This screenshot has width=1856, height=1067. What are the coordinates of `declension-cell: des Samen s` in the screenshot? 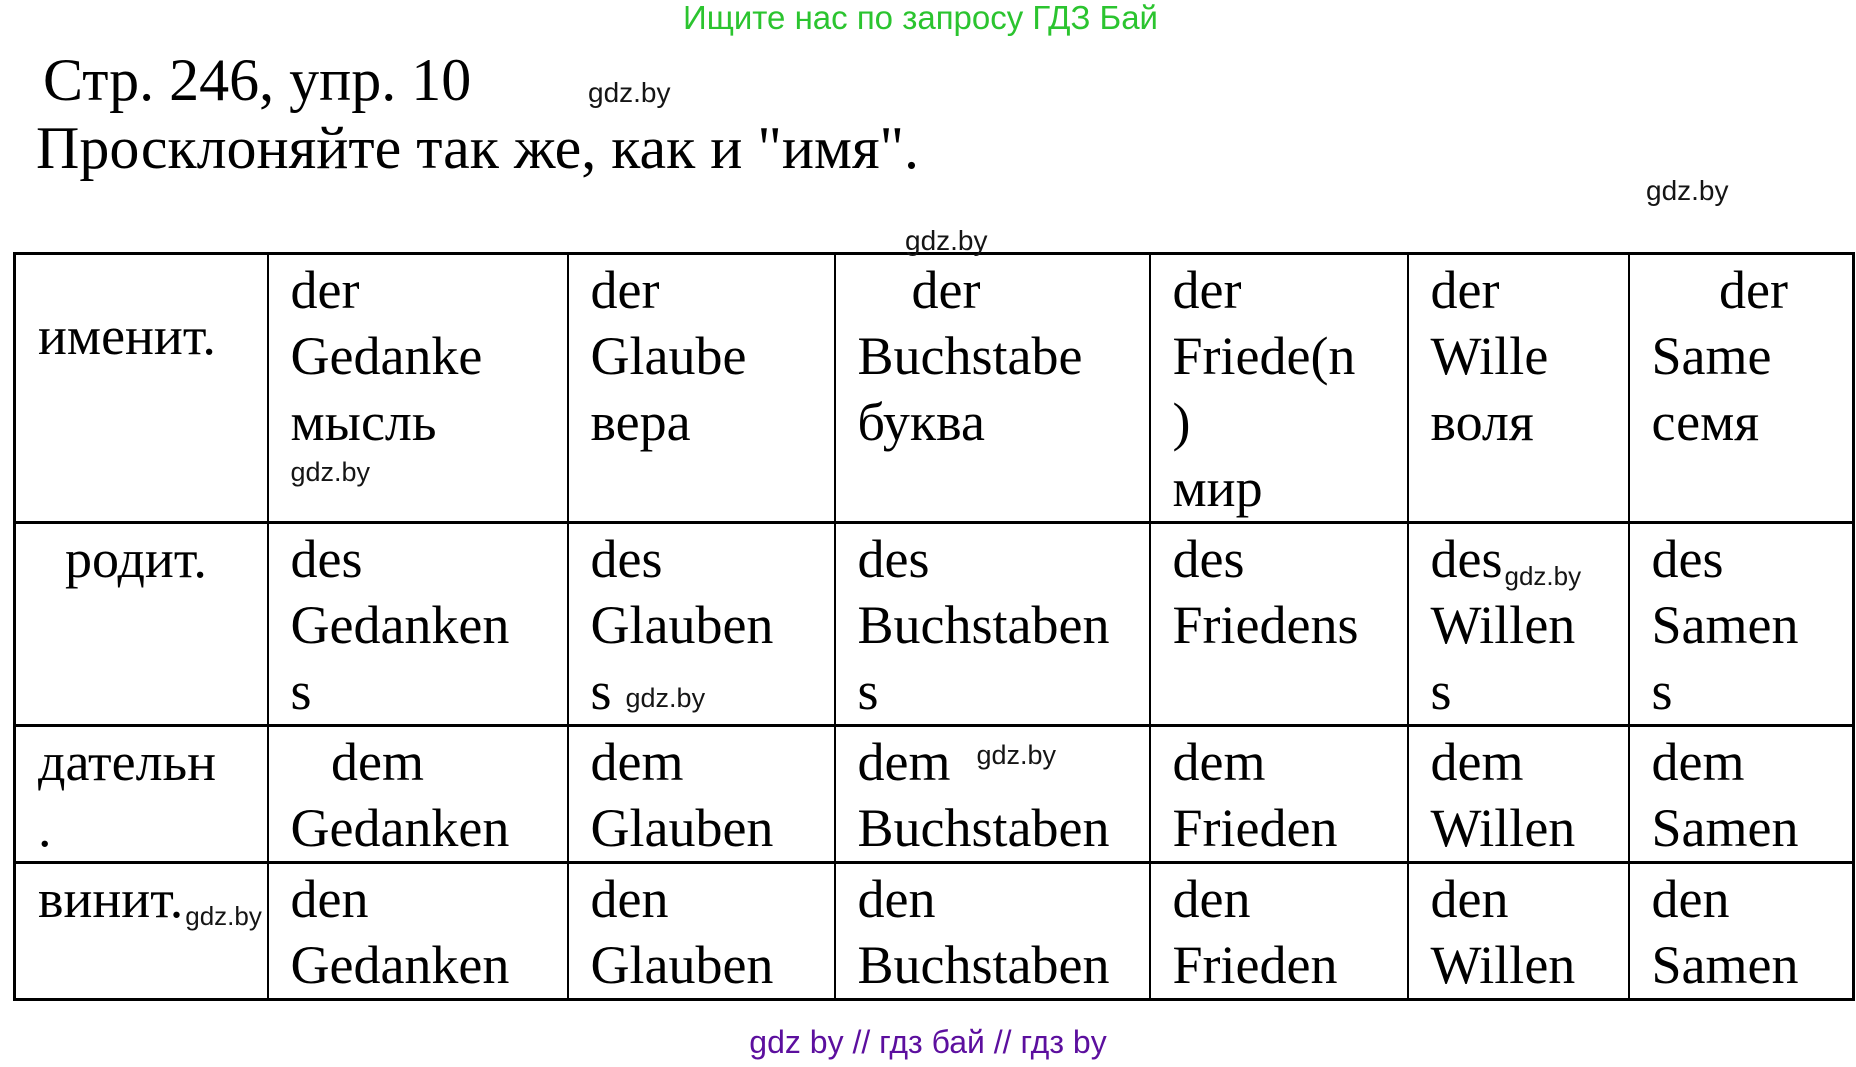 It's located at (1741, 624).